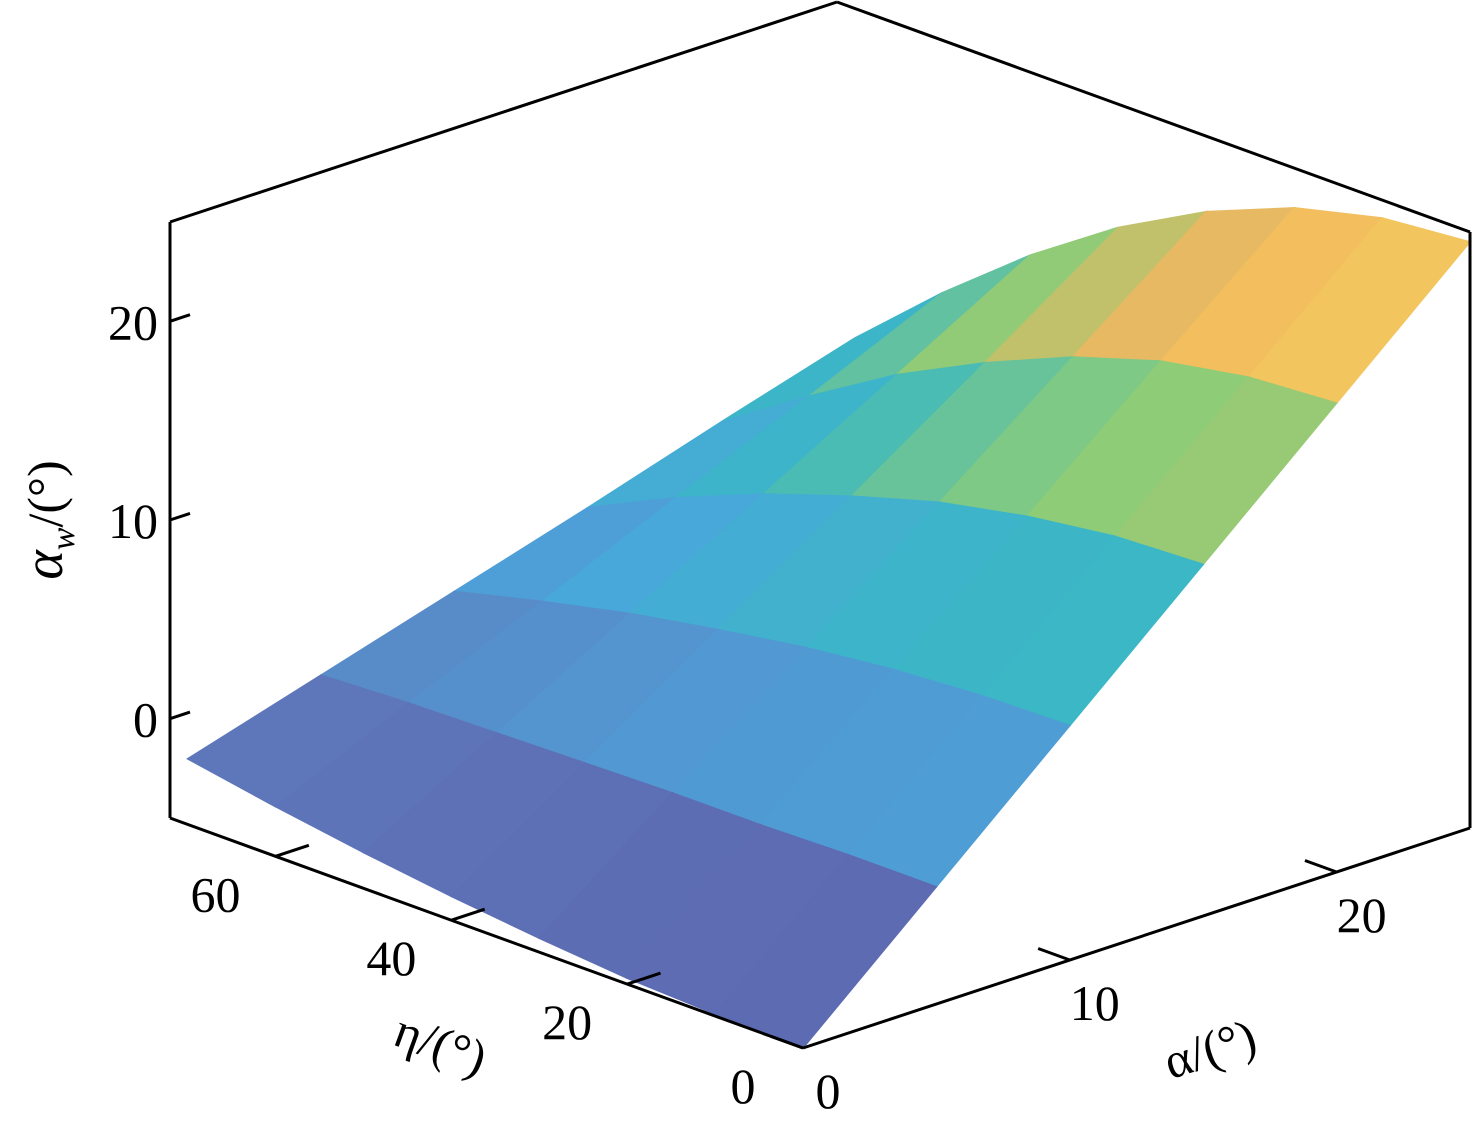 Image resolution: width=1474 pixels, height=1122 pixels. I want to click on y-tick-label: 20, so click(1362, 915).